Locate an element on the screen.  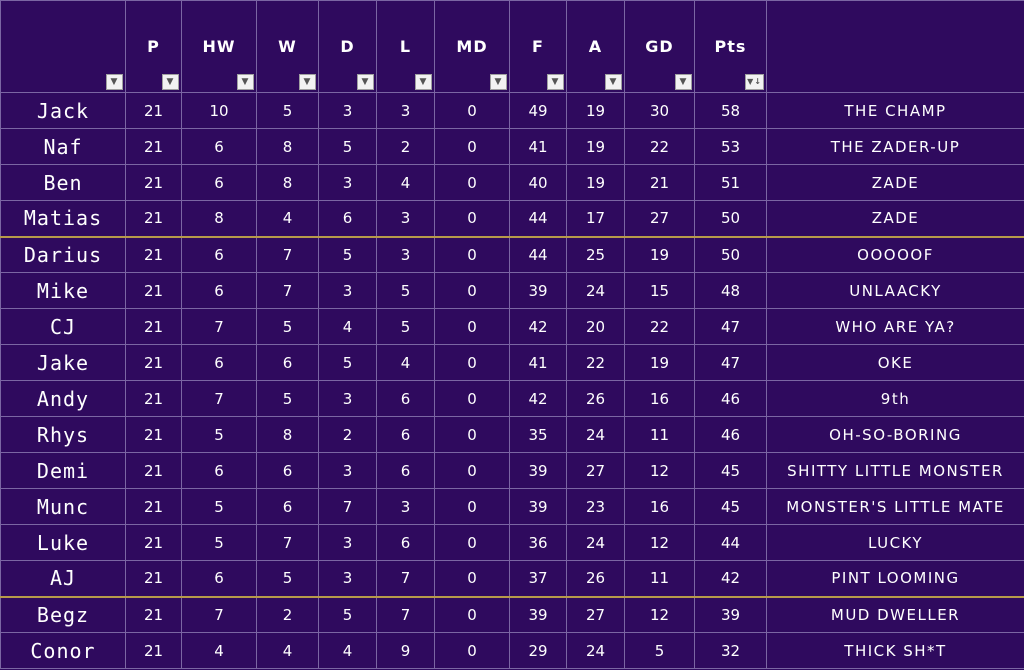
cell-a: 26 is located at coordinates (595, 398).